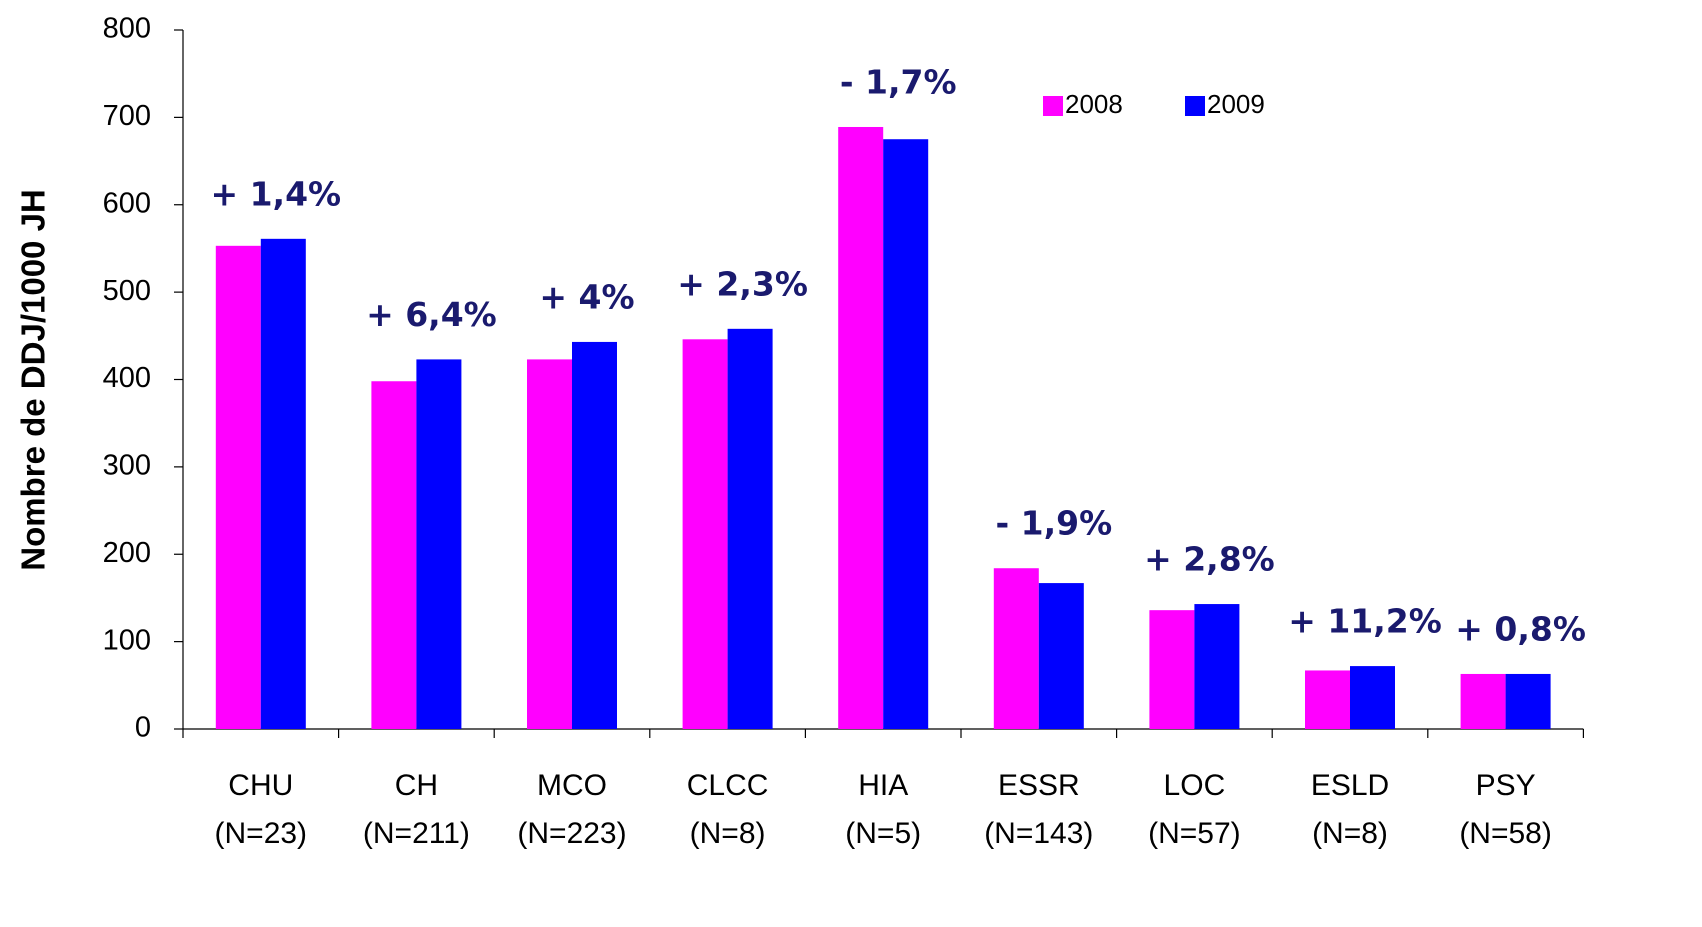 Image resolution: width=1702 pixels, height=927 pixels. What do you see at coordinates (1505, 833) in the screenshot?
I see `x-tick-sublabel: (N=58)` at bounding box center [1505, 833].